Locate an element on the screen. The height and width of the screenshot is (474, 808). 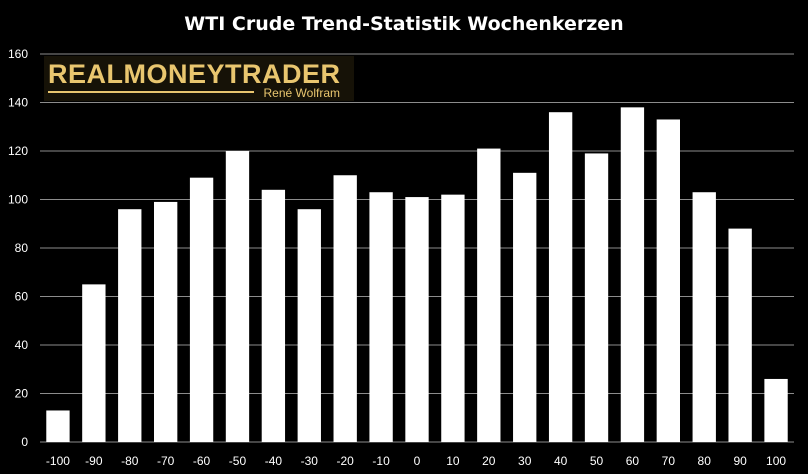
x-tick-label: -90 is located at coordinates (94, 461).